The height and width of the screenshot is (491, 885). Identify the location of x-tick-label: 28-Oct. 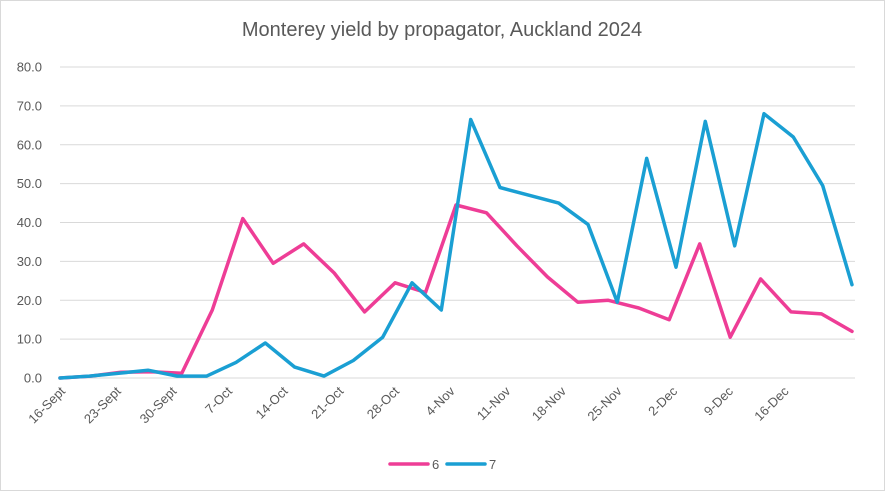
(383, 402).